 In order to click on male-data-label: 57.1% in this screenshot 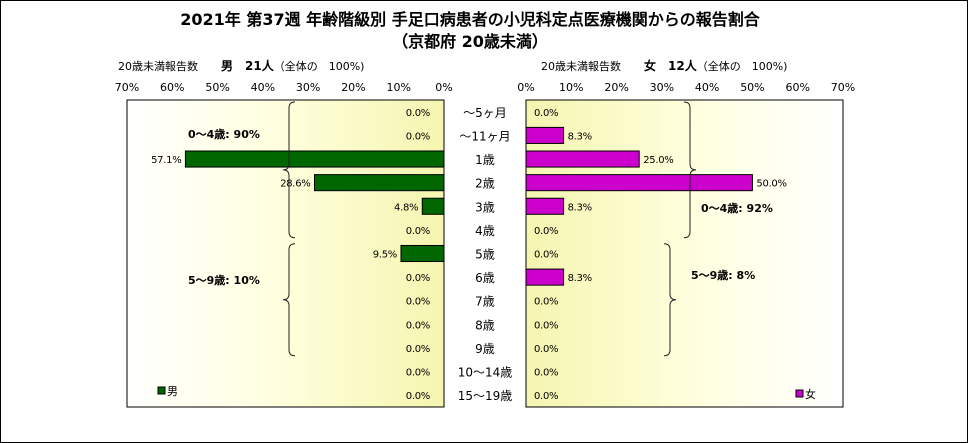, I will do `click(166, 160)`.